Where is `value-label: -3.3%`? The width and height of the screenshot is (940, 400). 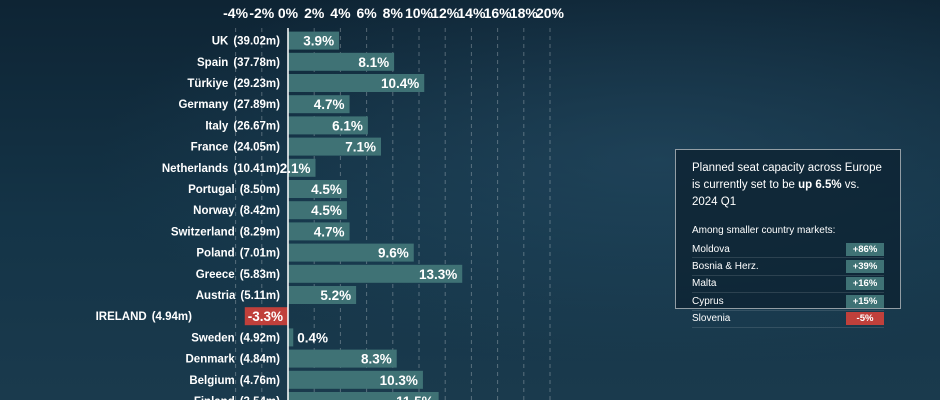 value-label: -3.3% is located at coordinates (265, 316).